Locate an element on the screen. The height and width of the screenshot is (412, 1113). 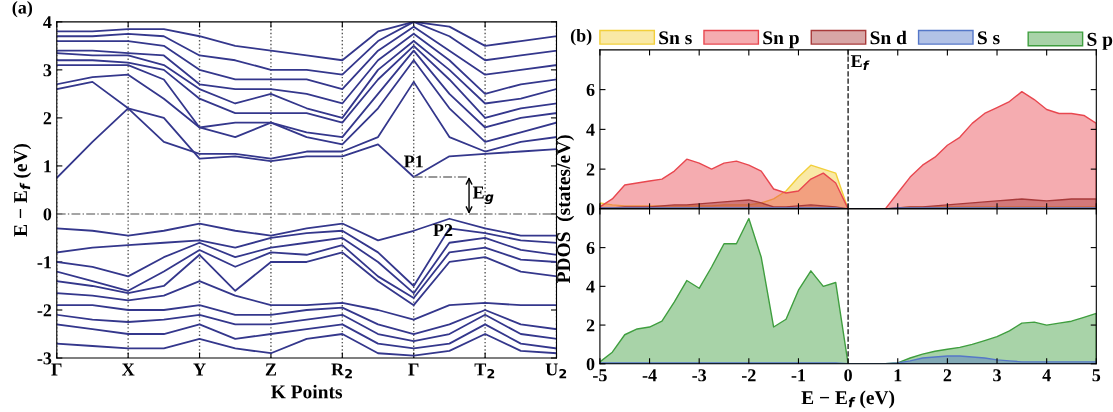
x-tick-label: 5 is located at coordinates (1096, 375).